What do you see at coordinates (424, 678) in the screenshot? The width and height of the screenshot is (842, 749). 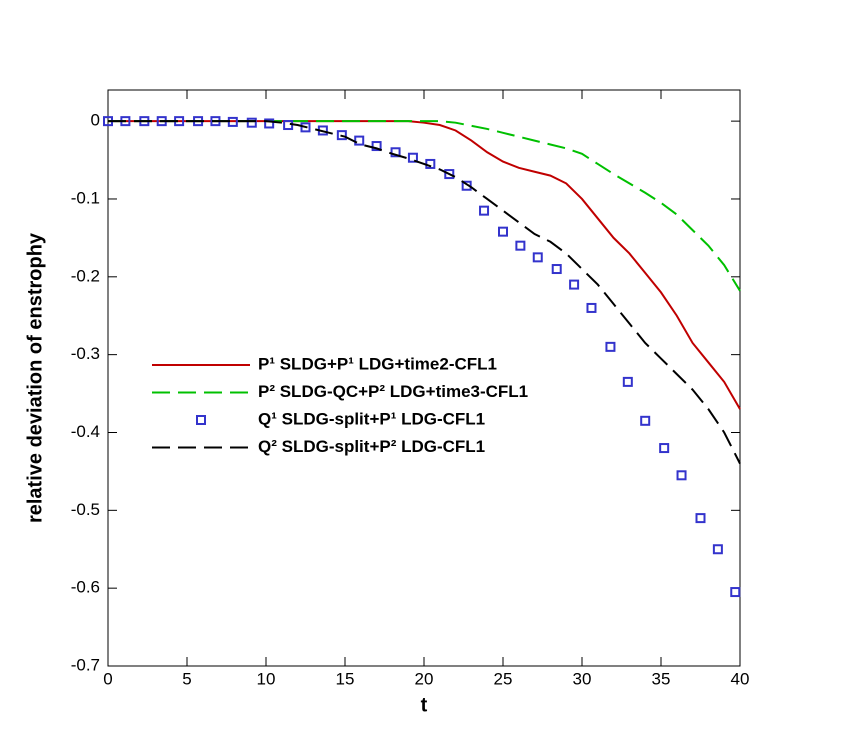 I see `x-tick-label: 20` at bounding box center [424, 678].